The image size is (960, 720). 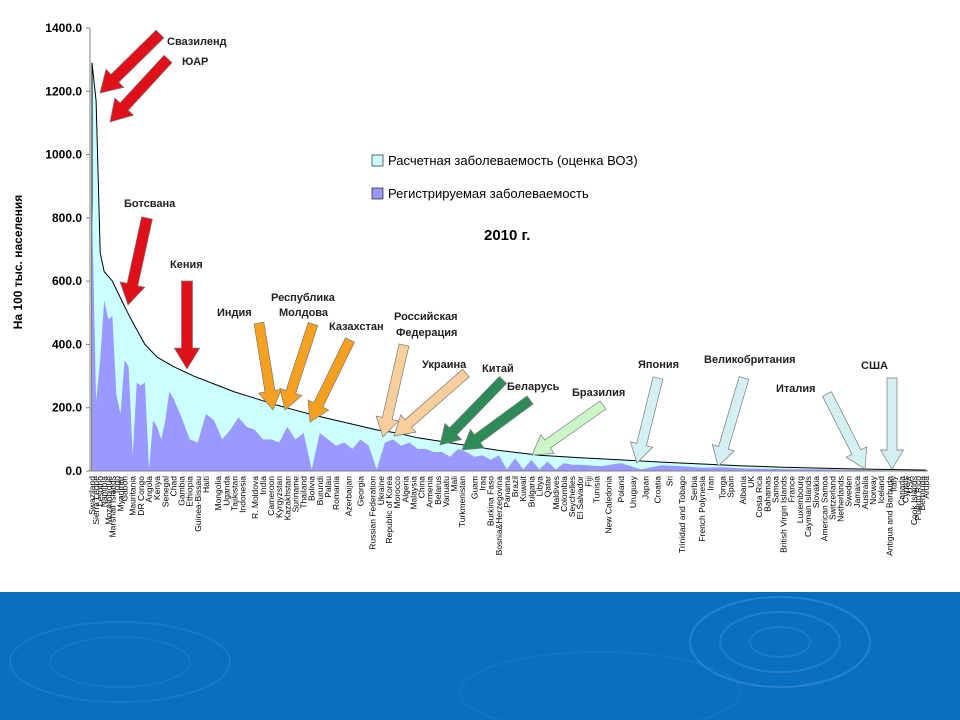 What do you see at coordinates (377, 193) in the screenshot?
I see `legend-swatch-registered` at bounding box center [377, 193].